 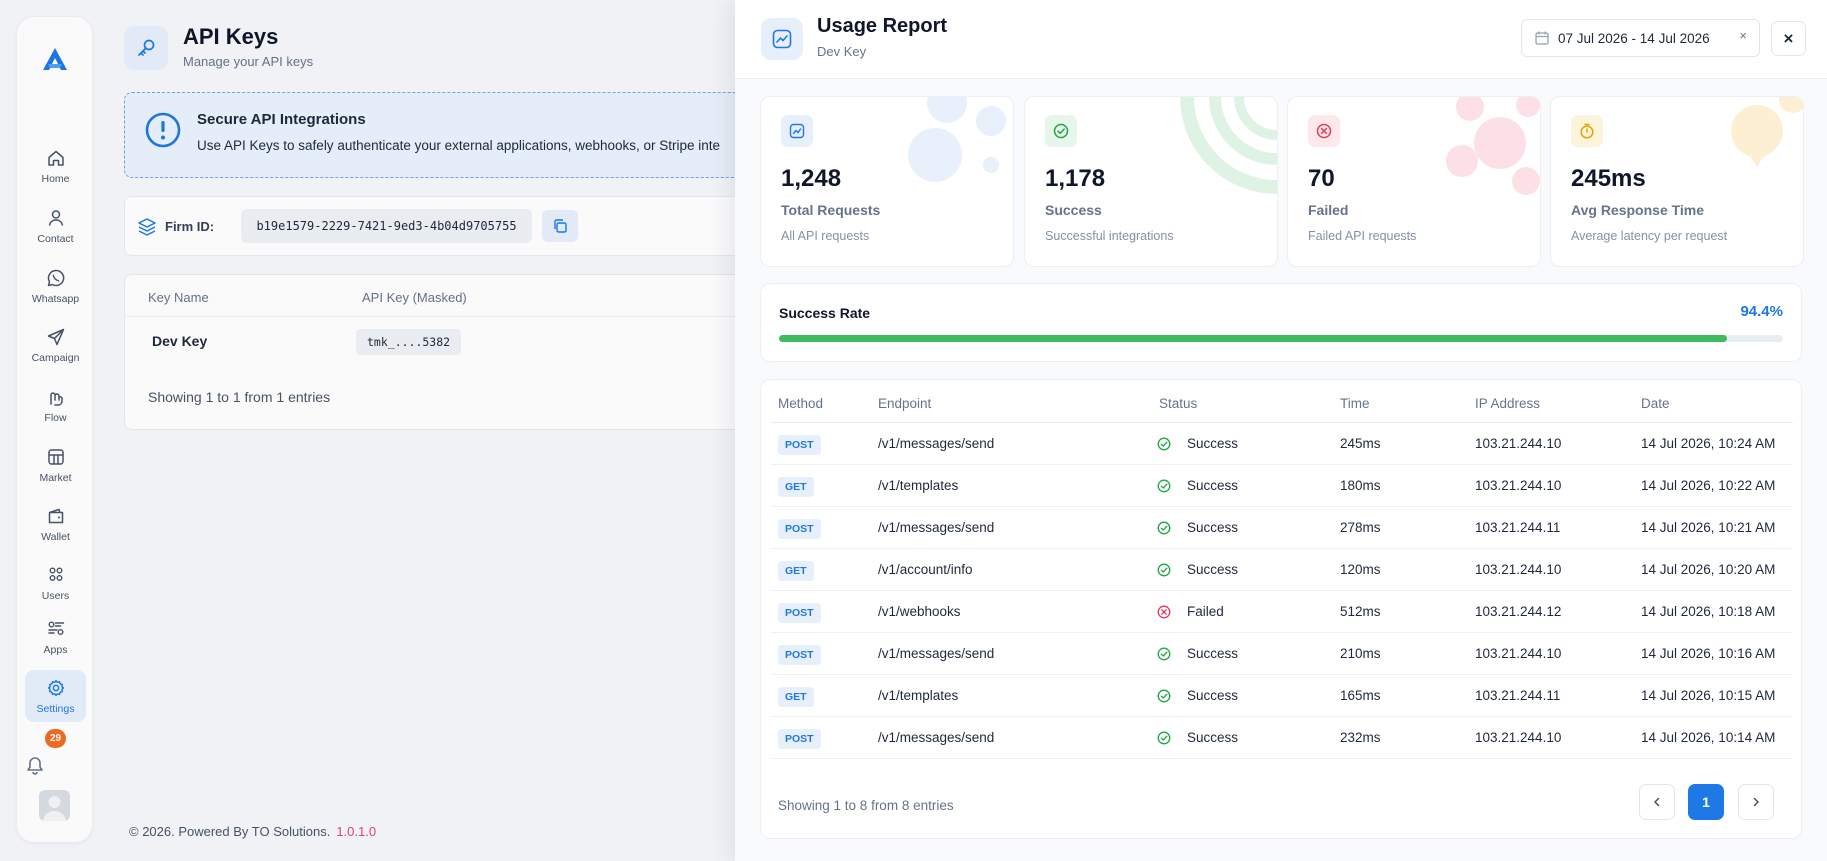 I want to click on prev-page-button, so click(x=1657, y=802).